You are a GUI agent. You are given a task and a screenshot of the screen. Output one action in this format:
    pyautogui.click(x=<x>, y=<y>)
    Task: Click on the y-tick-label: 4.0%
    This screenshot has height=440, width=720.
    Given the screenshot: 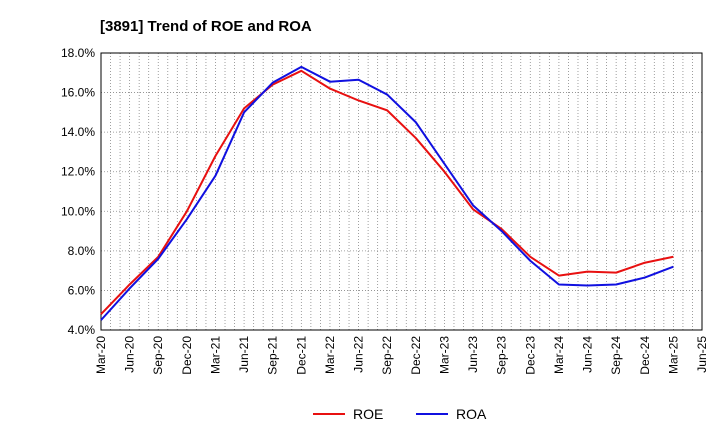 What is the action you would take?
    pyautogui.click(x=82, y=330)
    